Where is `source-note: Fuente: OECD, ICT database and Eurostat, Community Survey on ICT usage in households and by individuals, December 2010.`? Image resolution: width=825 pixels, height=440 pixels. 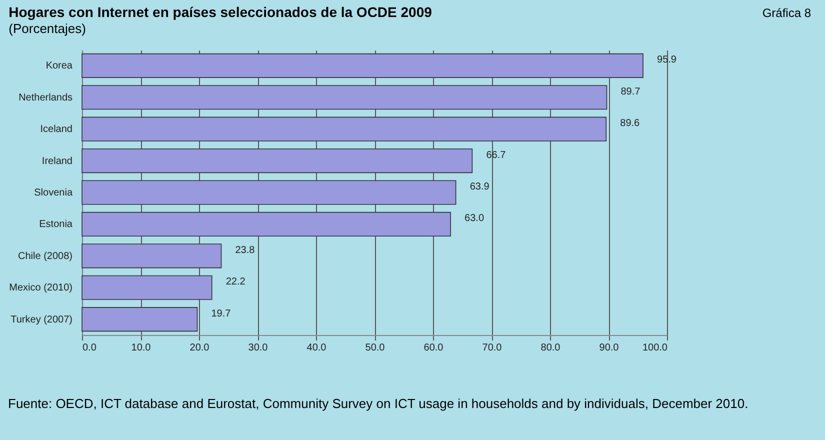
source-note: Fuente: OECD, ICT database and Eurostat, Community Survey on ICT usage in households and by individuals, December 2010. is located at coordinates (379, 404).